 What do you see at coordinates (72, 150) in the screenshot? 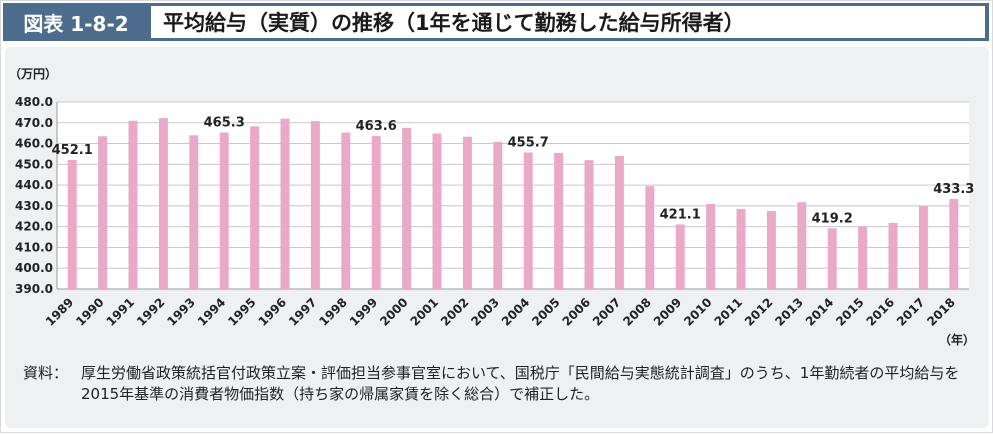
I see `data-label: 452.1` at bounding box center [72, 150].